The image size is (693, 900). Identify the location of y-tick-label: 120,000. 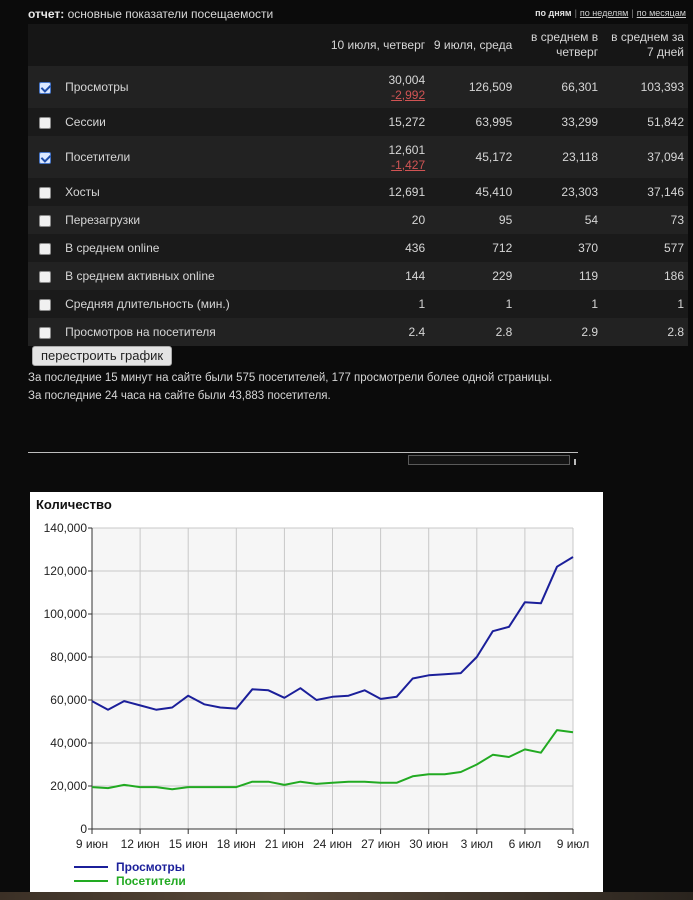
(66, 571).